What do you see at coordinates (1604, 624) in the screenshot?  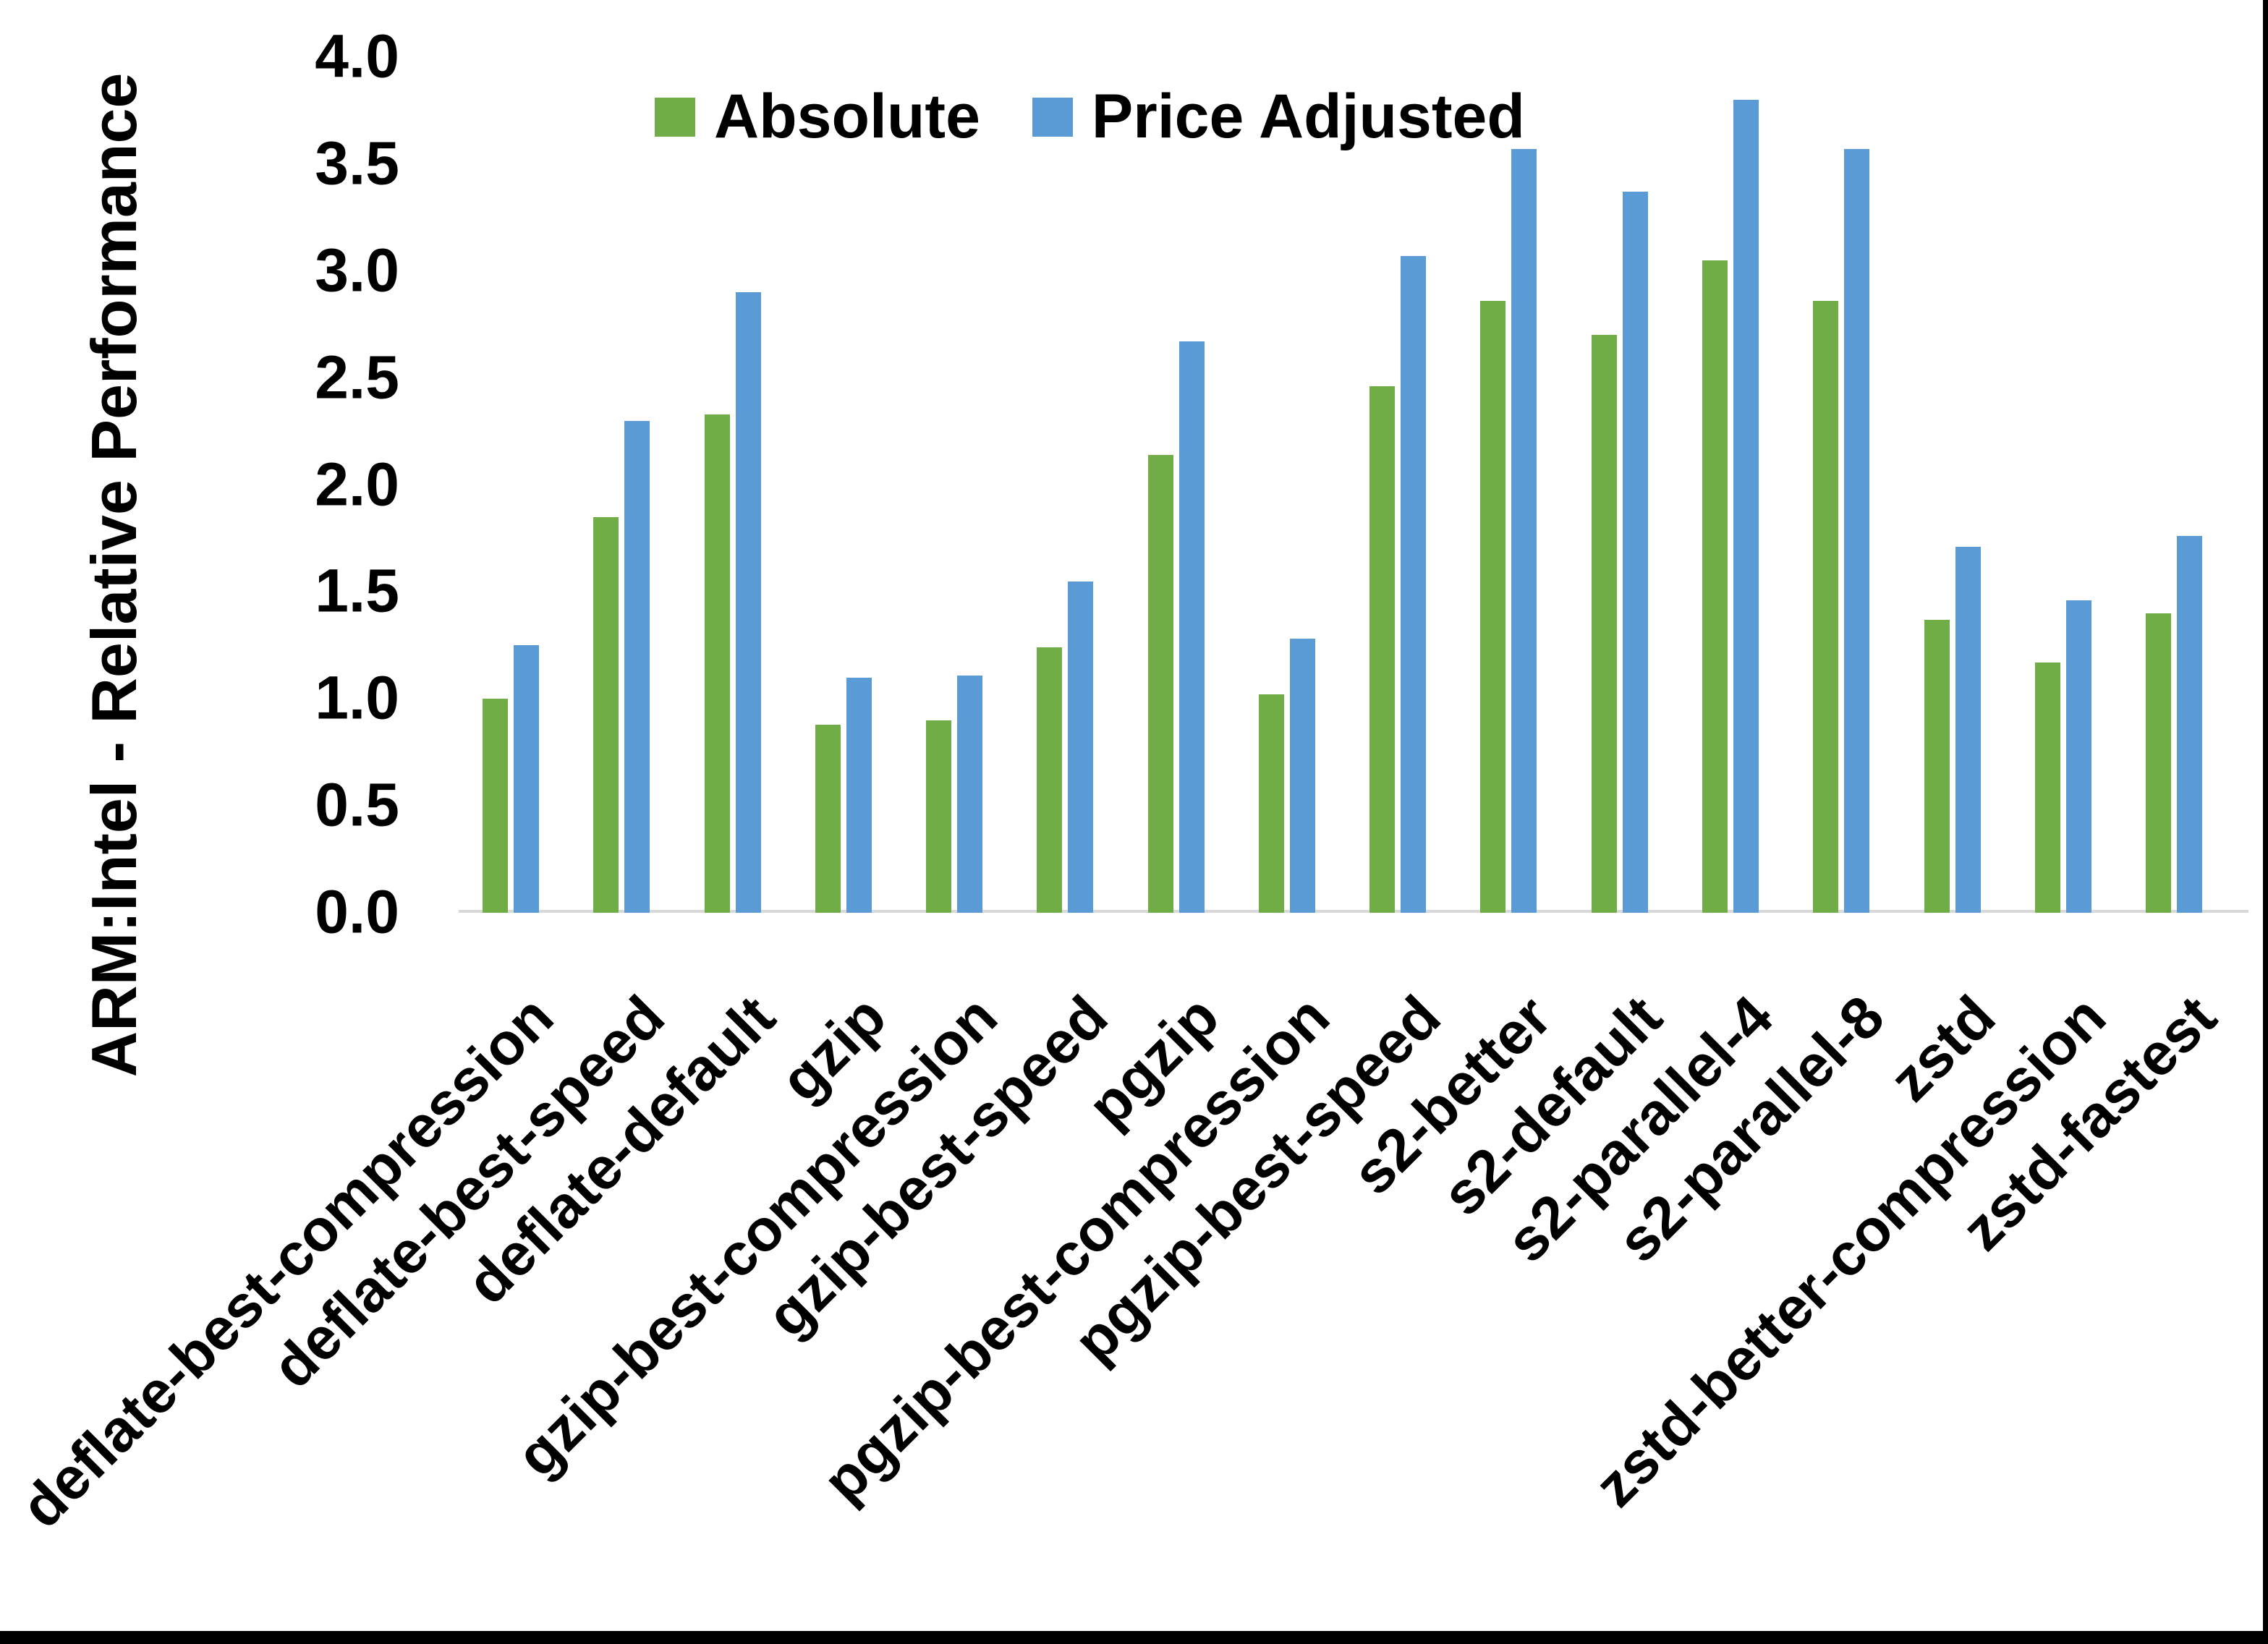 I see `bar-absolute-s2-default` at bounding box center [1604, 624].